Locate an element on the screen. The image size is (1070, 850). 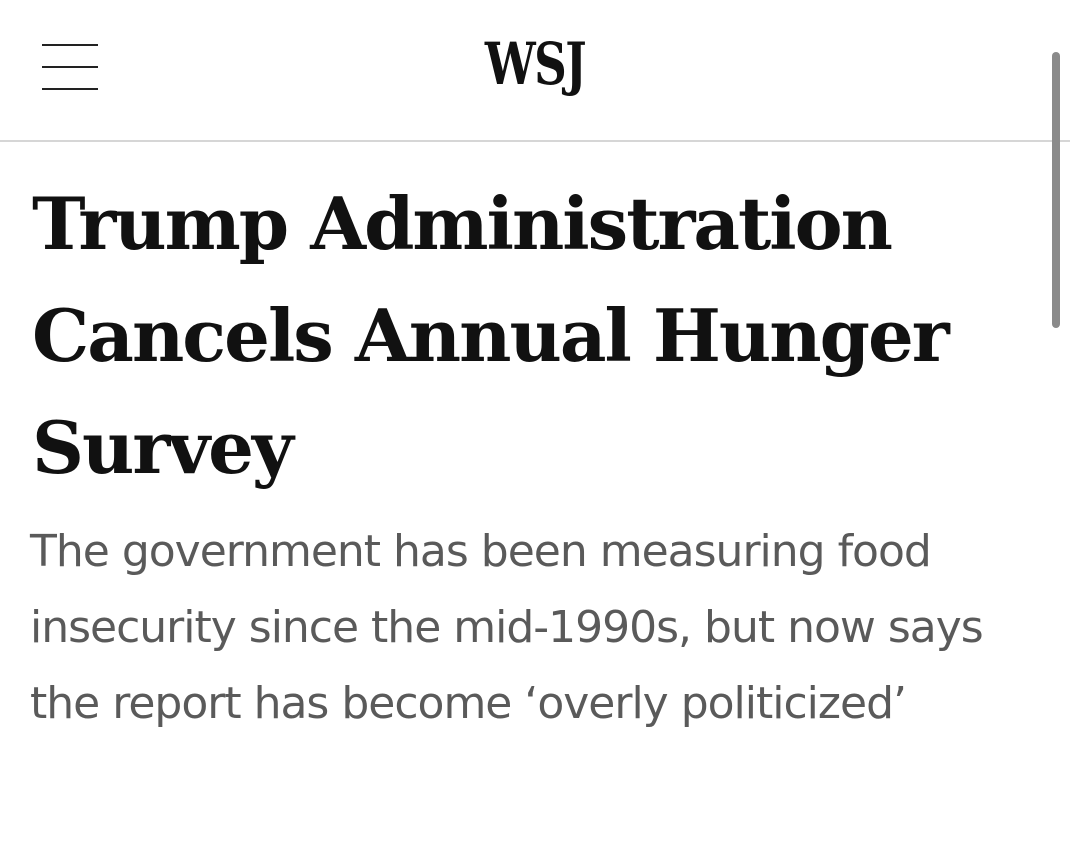
menu-button is located at coordinates (70, 68).